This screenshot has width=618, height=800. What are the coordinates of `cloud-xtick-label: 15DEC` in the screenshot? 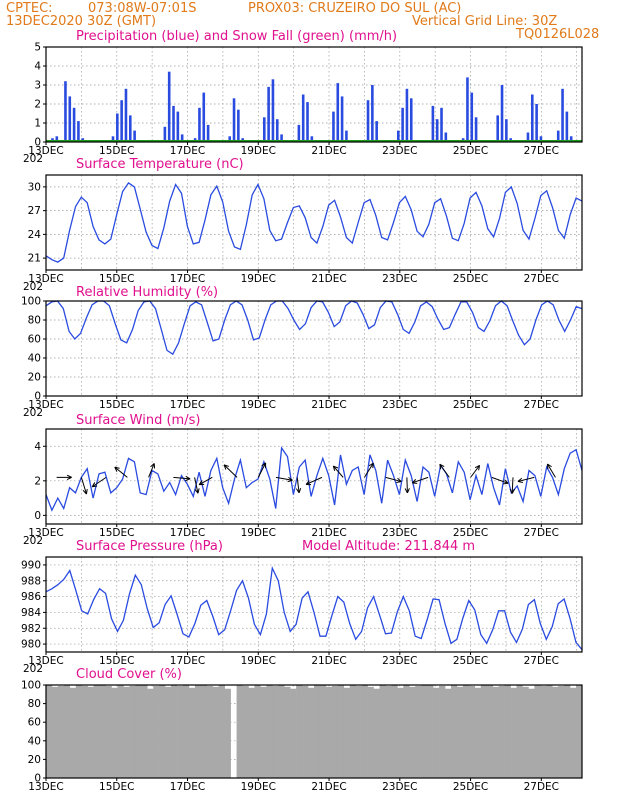 It's located at (116, 787).